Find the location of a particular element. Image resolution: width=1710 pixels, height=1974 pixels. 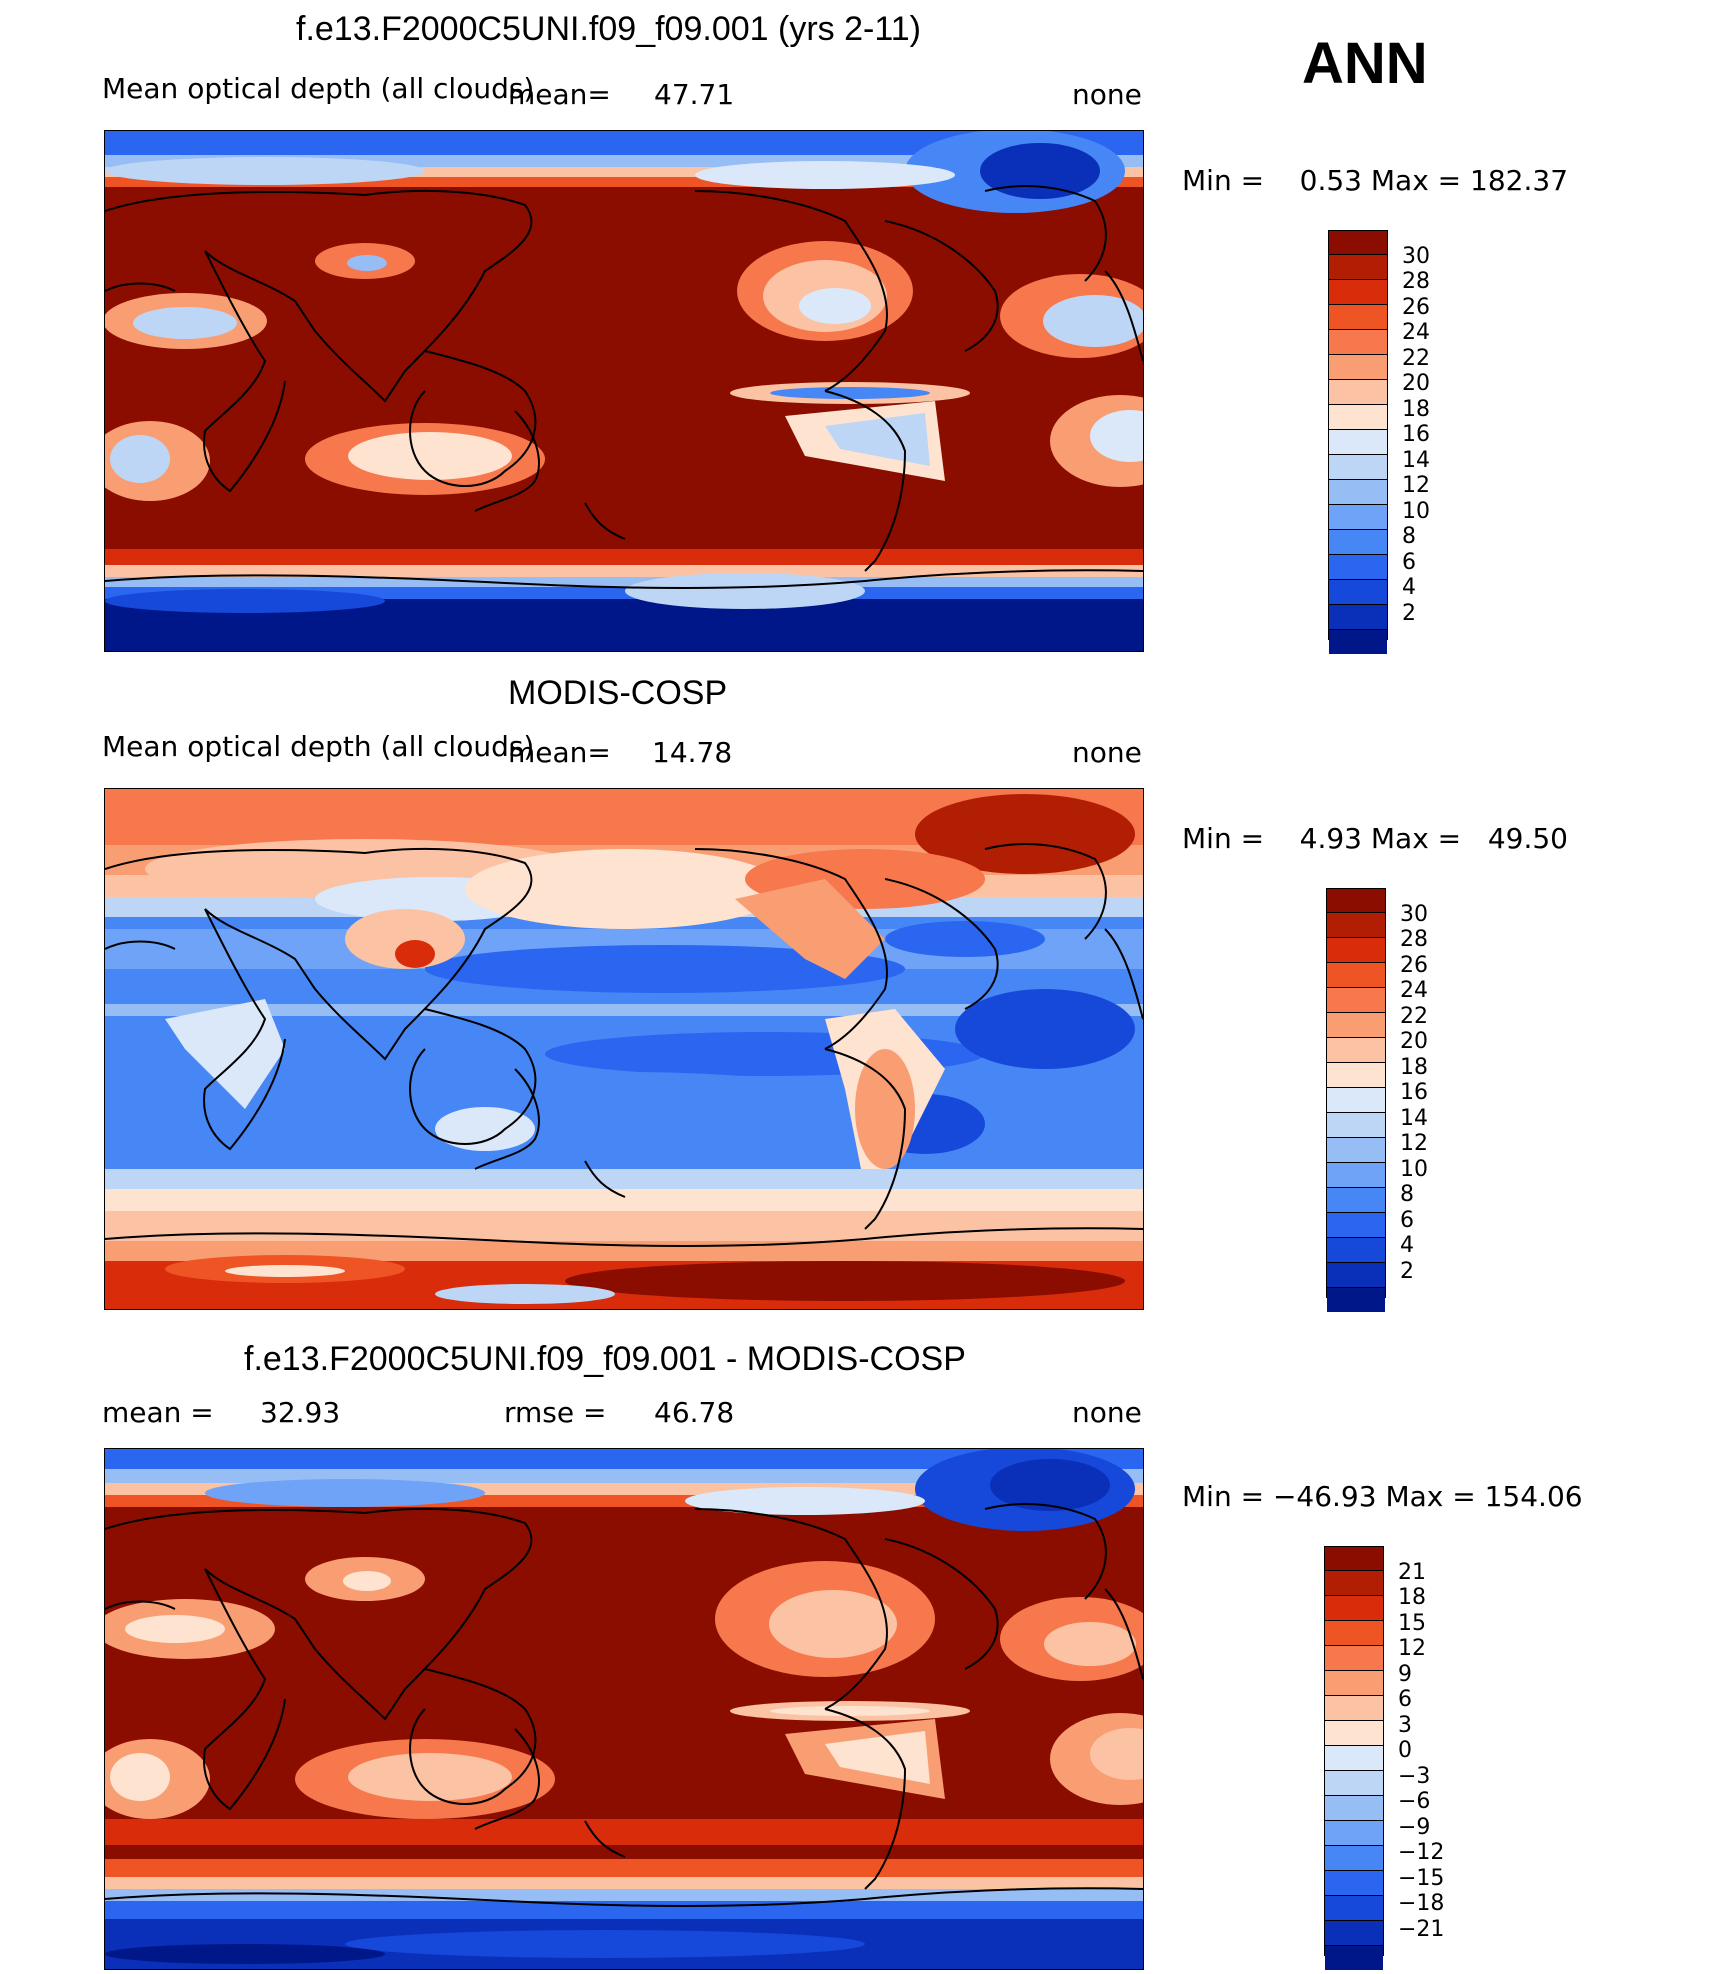

panel1-colorbar is located at coordinates (1358, 442).